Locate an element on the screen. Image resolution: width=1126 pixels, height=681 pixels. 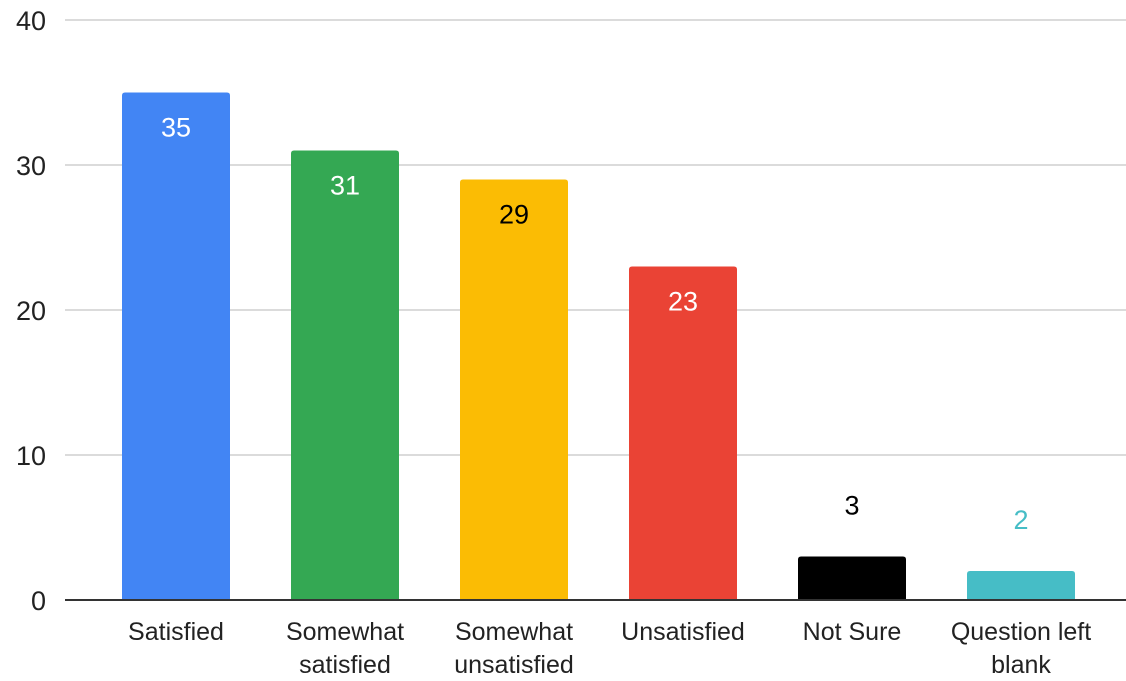
x-category-label-line: unsatisfied is located at coordinates (514, 665).